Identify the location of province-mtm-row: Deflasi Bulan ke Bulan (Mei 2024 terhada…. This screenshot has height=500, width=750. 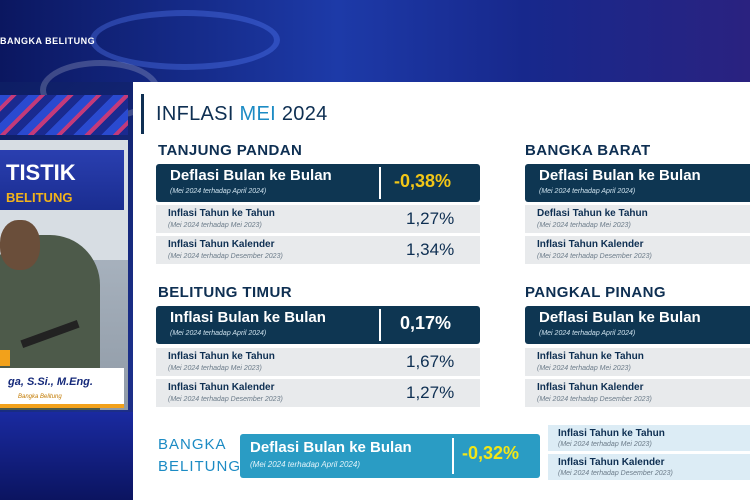
(390, 456).